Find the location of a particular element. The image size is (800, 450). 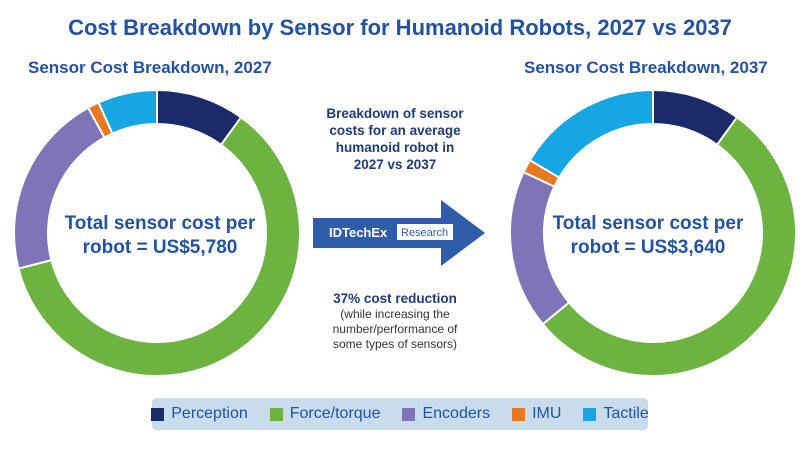

description-line: costs for an average is located at coordinates (395, 130).